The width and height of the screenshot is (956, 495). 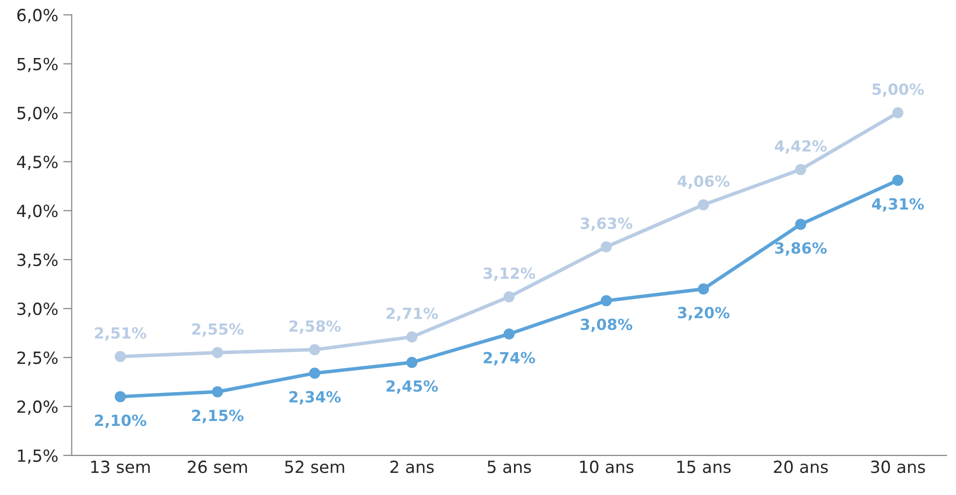 I want to click on data-label: 4,31%, so click(x=898, y=205).